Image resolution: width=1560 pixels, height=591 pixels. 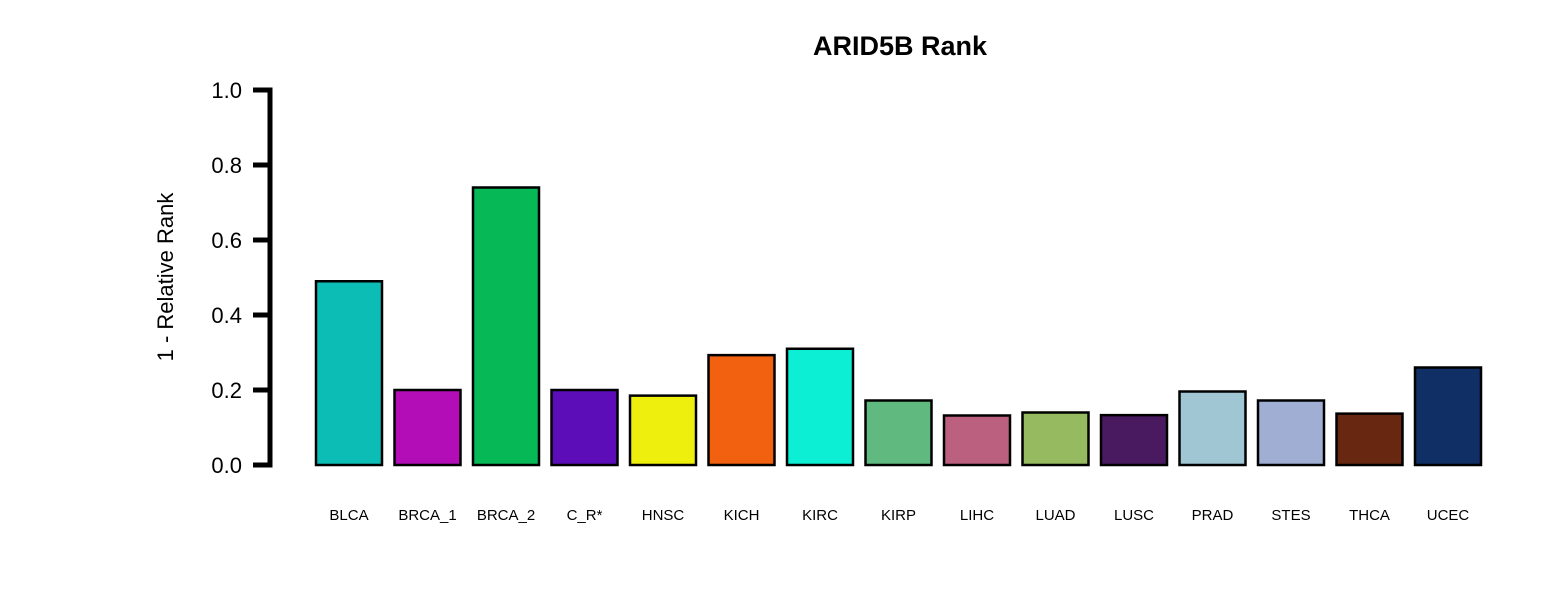 I want to click on x-tick-label: BRCA_1, so click(x=427, y=515).